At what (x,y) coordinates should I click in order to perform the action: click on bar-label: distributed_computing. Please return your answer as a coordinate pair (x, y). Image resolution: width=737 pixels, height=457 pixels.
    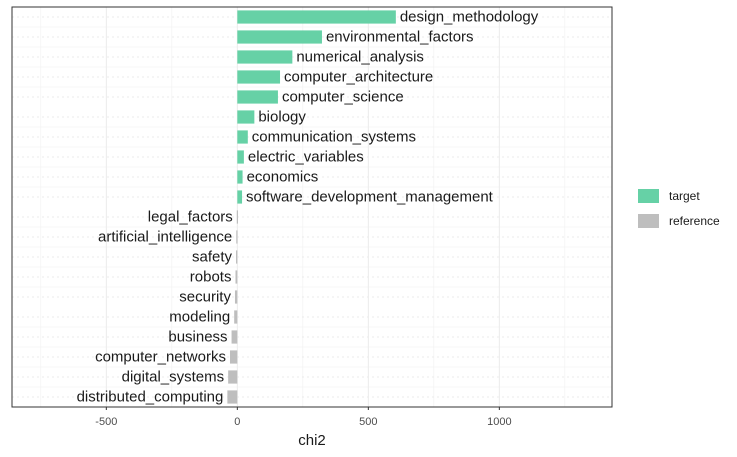
    Looking at the image, I should click on (150, 397).